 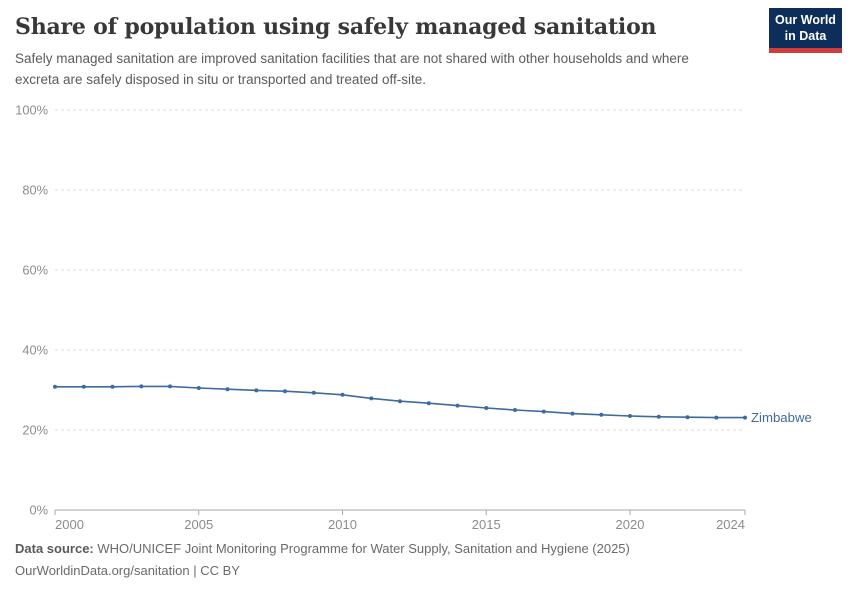 What do you see at coordinates (428, 403) in the screenshot?
I see `data-point-zimbabwe-2013` at bounding box center [428, 403].